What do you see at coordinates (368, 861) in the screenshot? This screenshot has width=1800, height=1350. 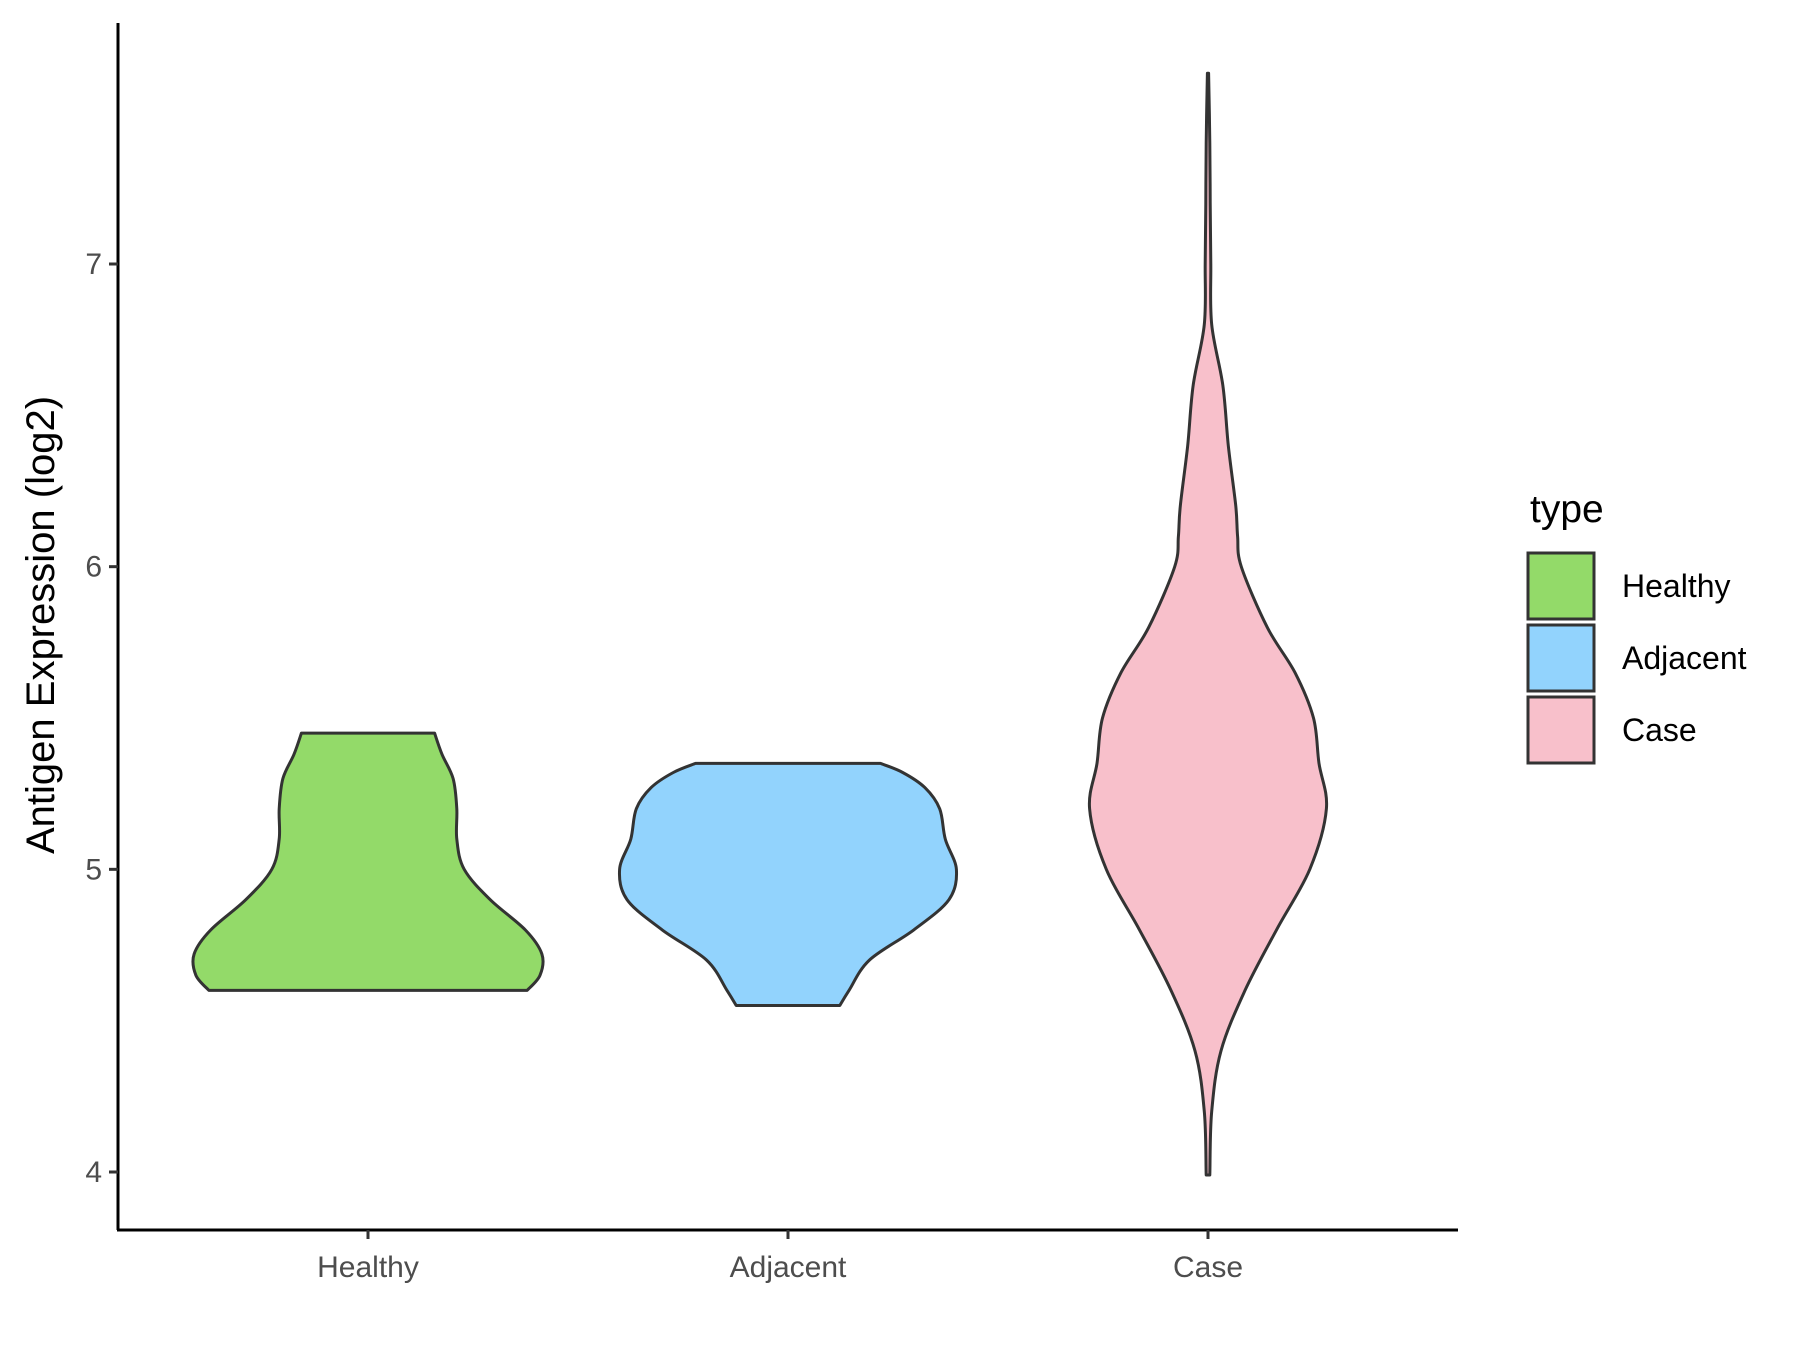 I see `violin-healthy` at bounding box center [368, 861].